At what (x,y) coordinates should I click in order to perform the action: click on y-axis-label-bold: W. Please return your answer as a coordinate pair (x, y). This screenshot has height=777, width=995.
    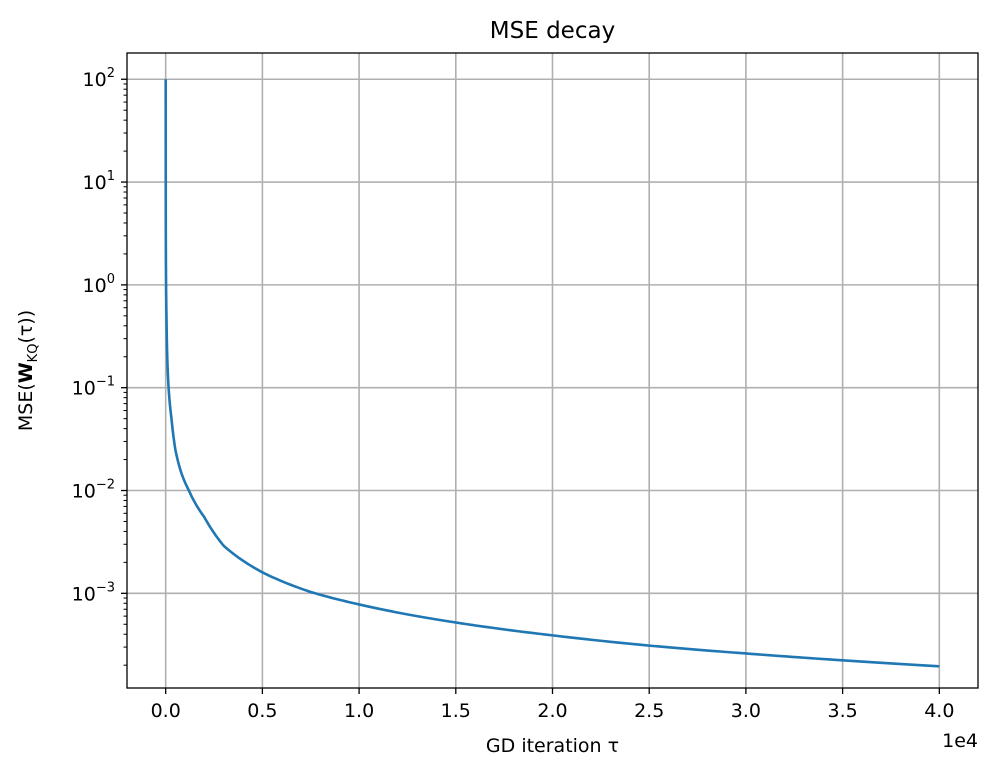
    Looking at the image, I should click on (26, 372).